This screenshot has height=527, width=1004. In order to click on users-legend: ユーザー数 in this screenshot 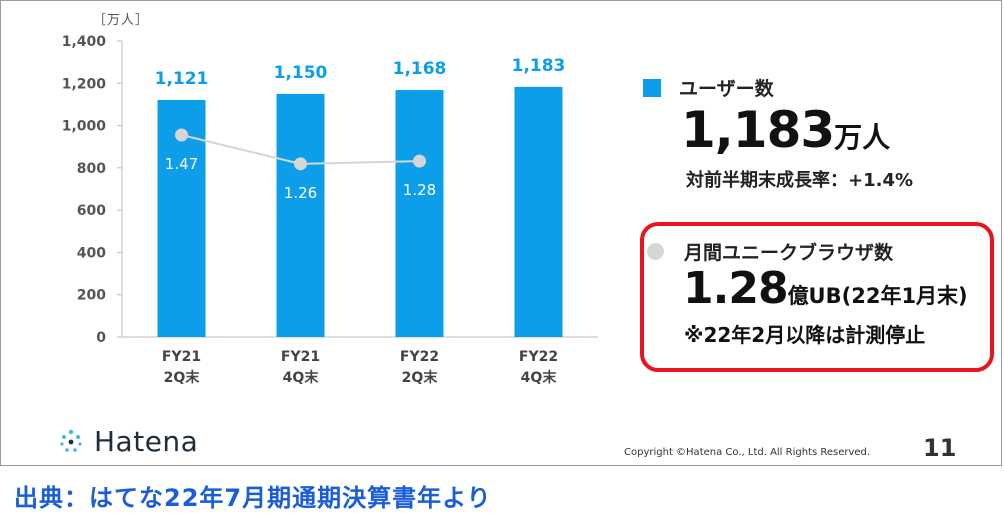, I will do `click(708, 87)`.